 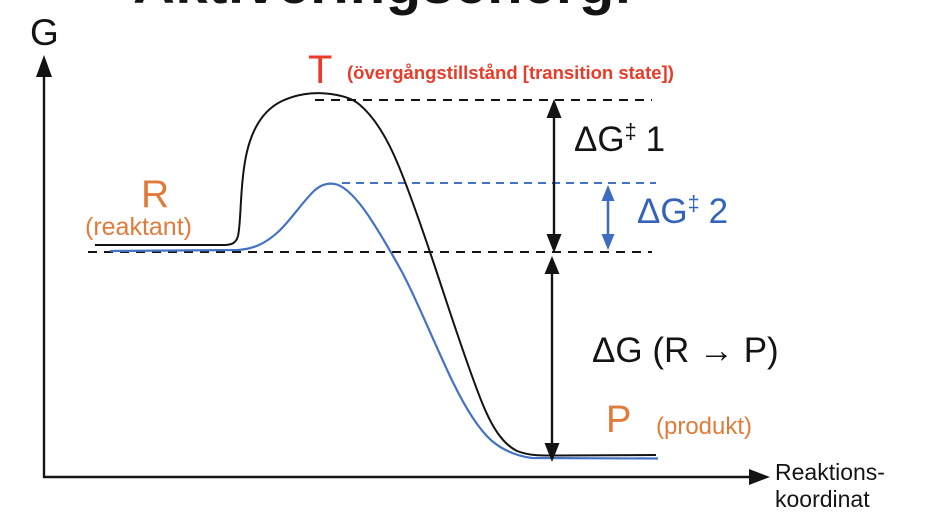 I want to click on dg2-base: ΔG, so click(x=662, y=211).